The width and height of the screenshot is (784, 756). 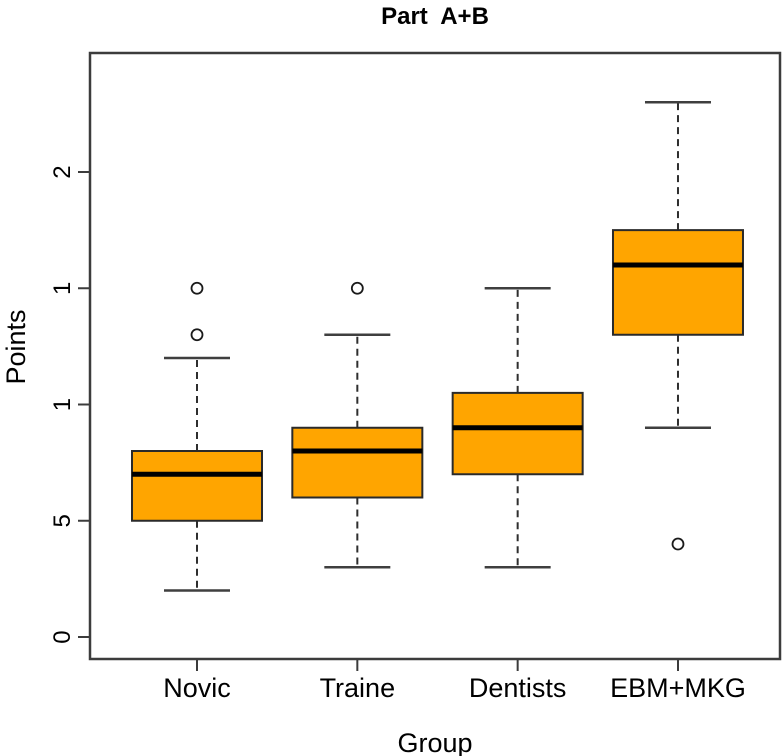 What do you see at coordinates (434, 742) in the screenshot?
I see `x-axis-label: Group` at bounding box center [434, 742].